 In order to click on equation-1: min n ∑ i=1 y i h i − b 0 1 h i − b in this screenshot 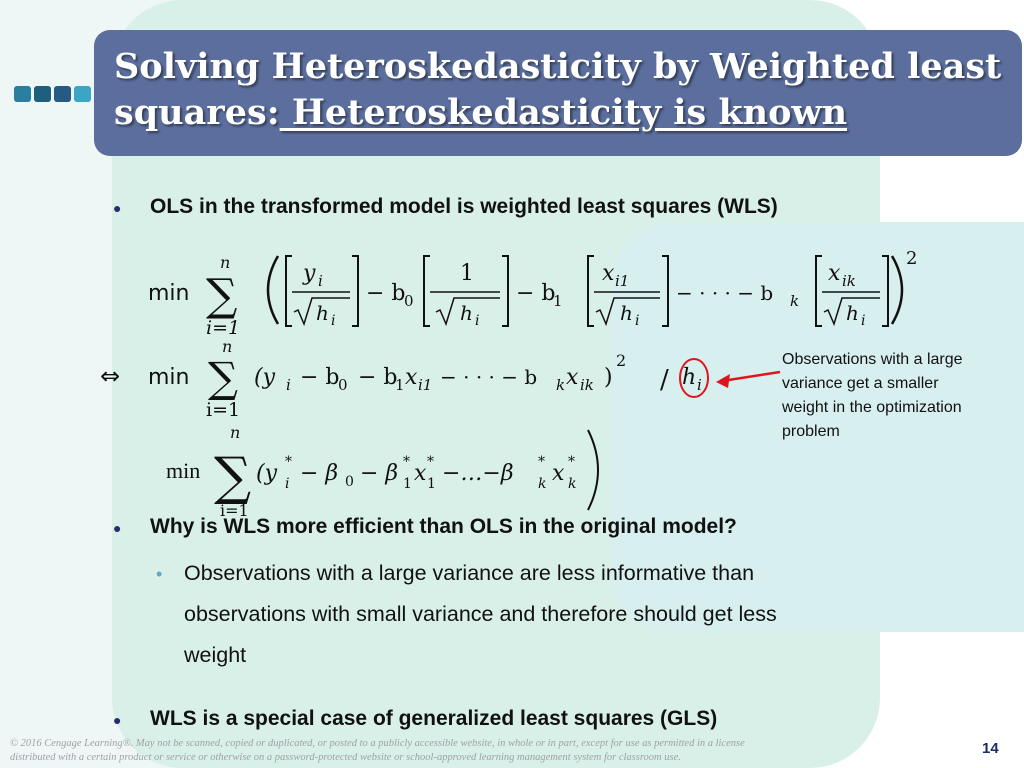, I will do `click(532, 293)`.